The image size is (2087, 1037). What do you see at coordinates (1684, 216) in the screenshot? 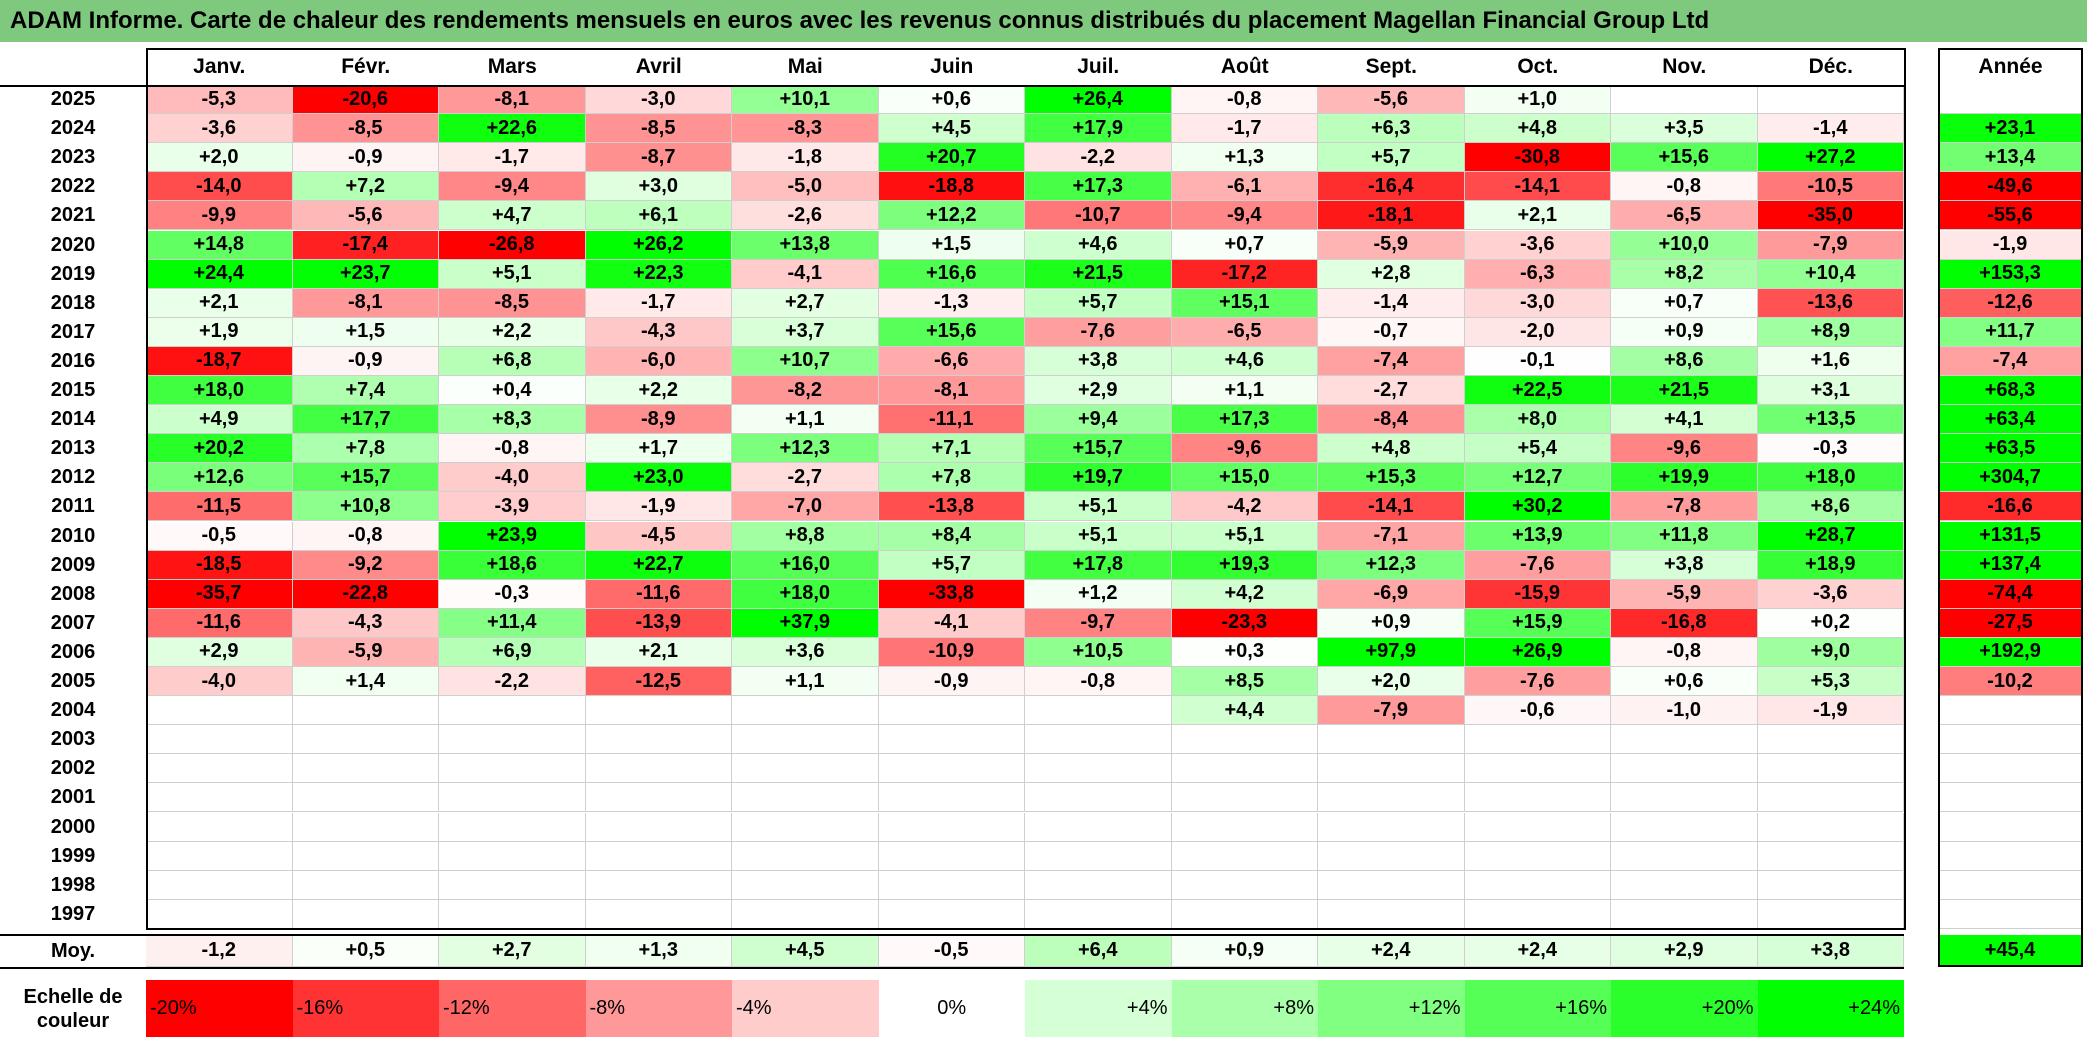
I see `heatmap-cell: -6,5` at bounding box center [1684, 216].